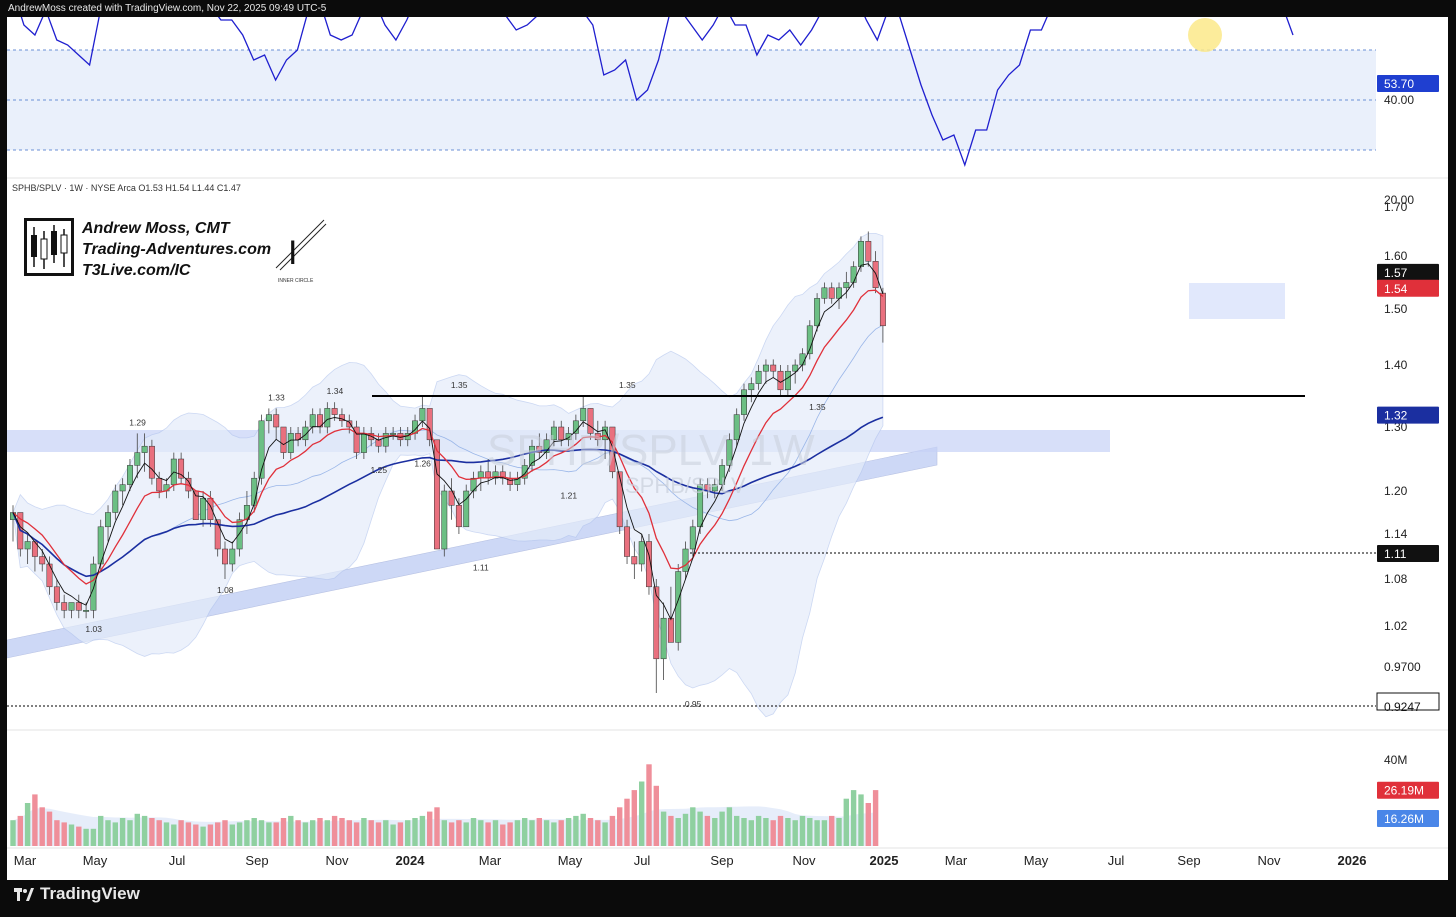  I want to click on price-annotation: 1.26, so click(422, 464).